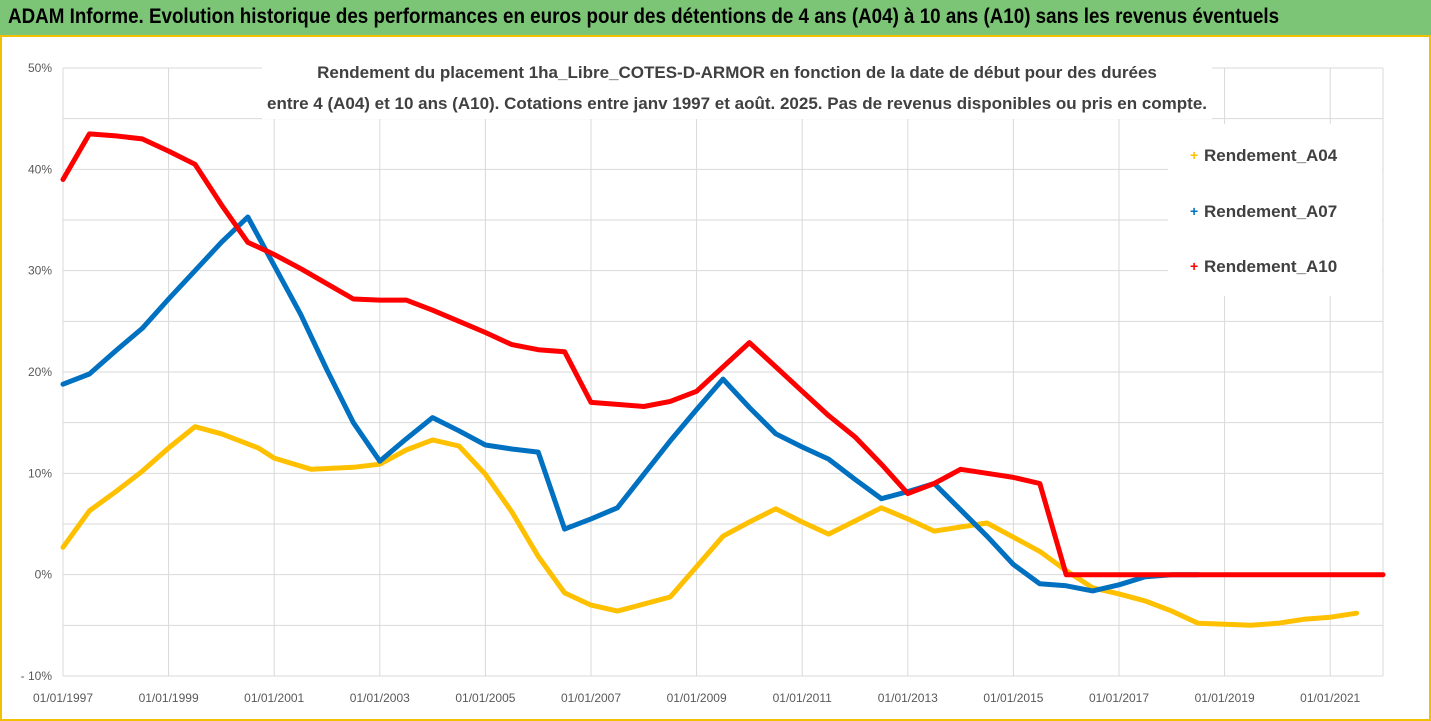  Describe the element at coordinates (1013, 698) in the screenshot. I see `x-tick-label: 01/01/2015` at that location.